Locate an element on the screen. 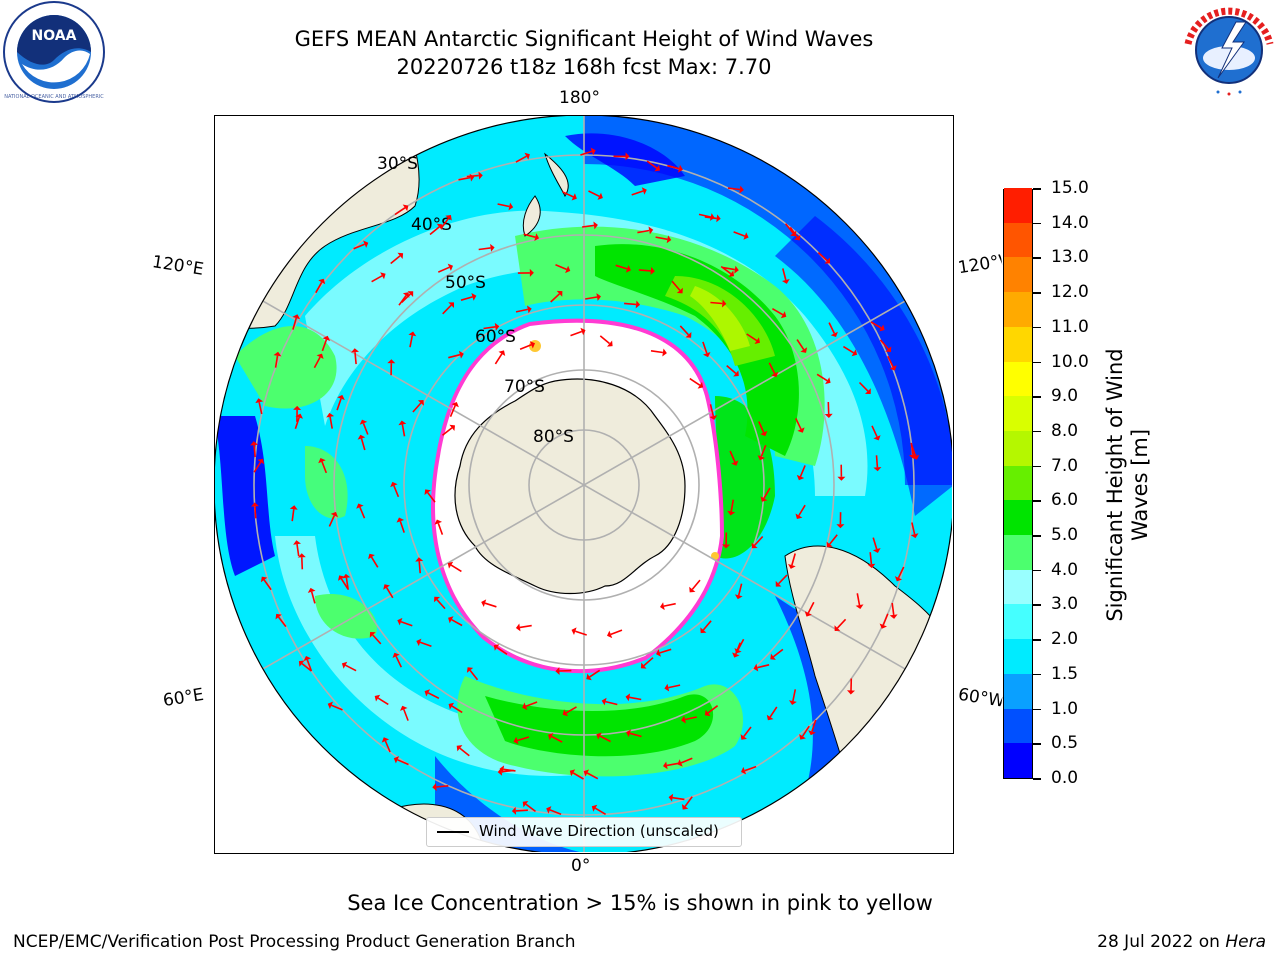 The height and width of the screenshot is (960, 1280). svg-text: NOAA is located at coordinates (54, 36).